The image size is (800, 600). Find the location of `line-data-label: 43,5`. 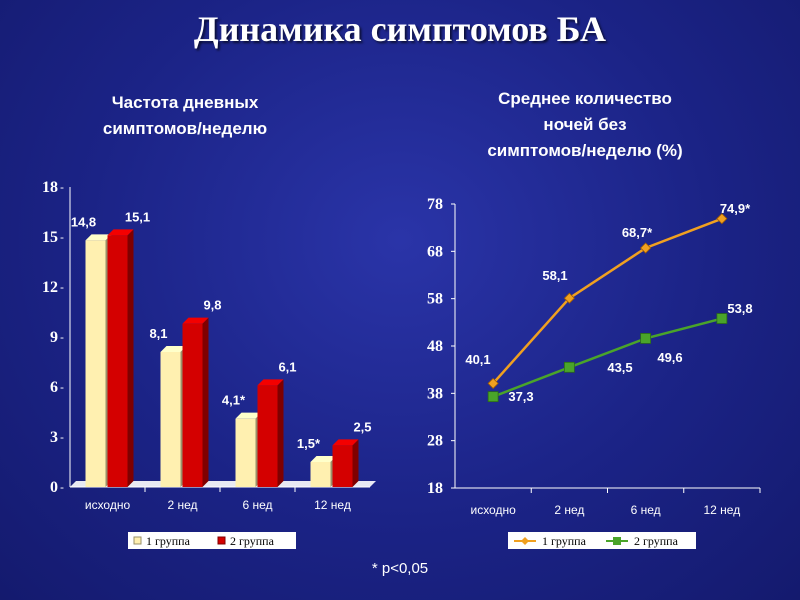

line-data-label: 43,5 is located at coordinates (619, 367).